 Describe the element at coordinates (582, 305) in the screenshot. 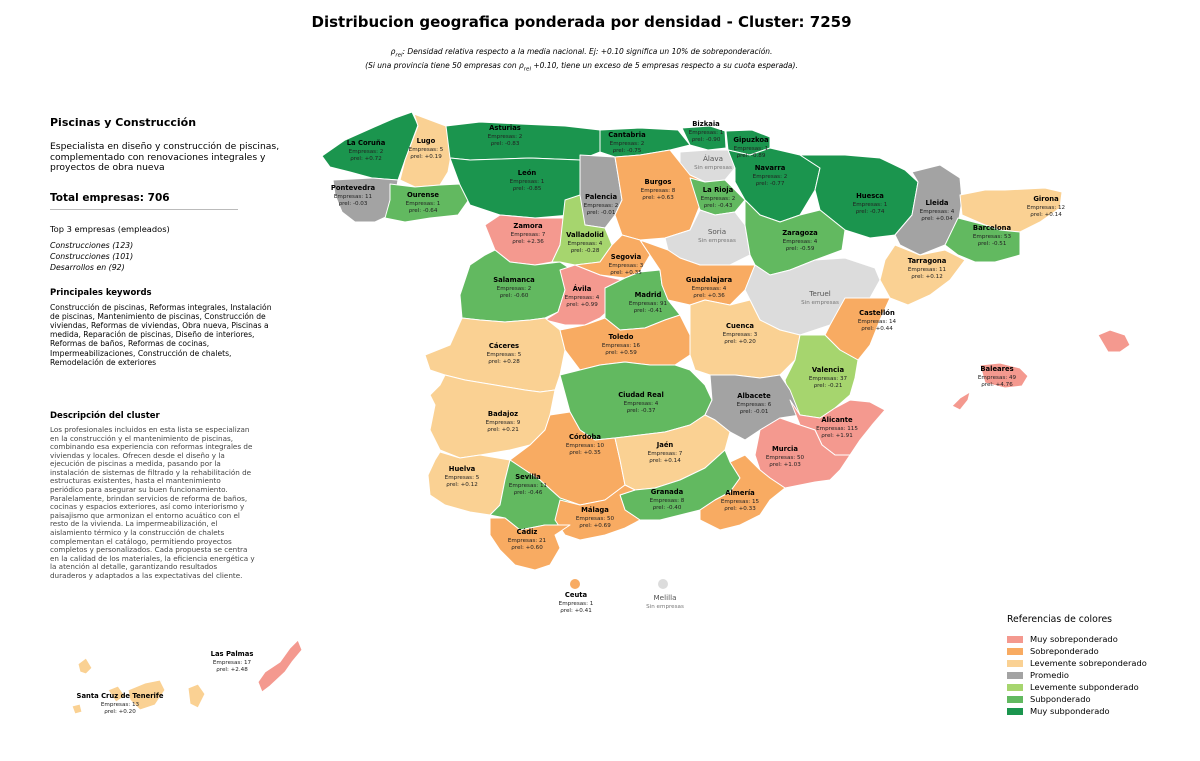

I see `province-rho: ρrel: +0.99` at that location.